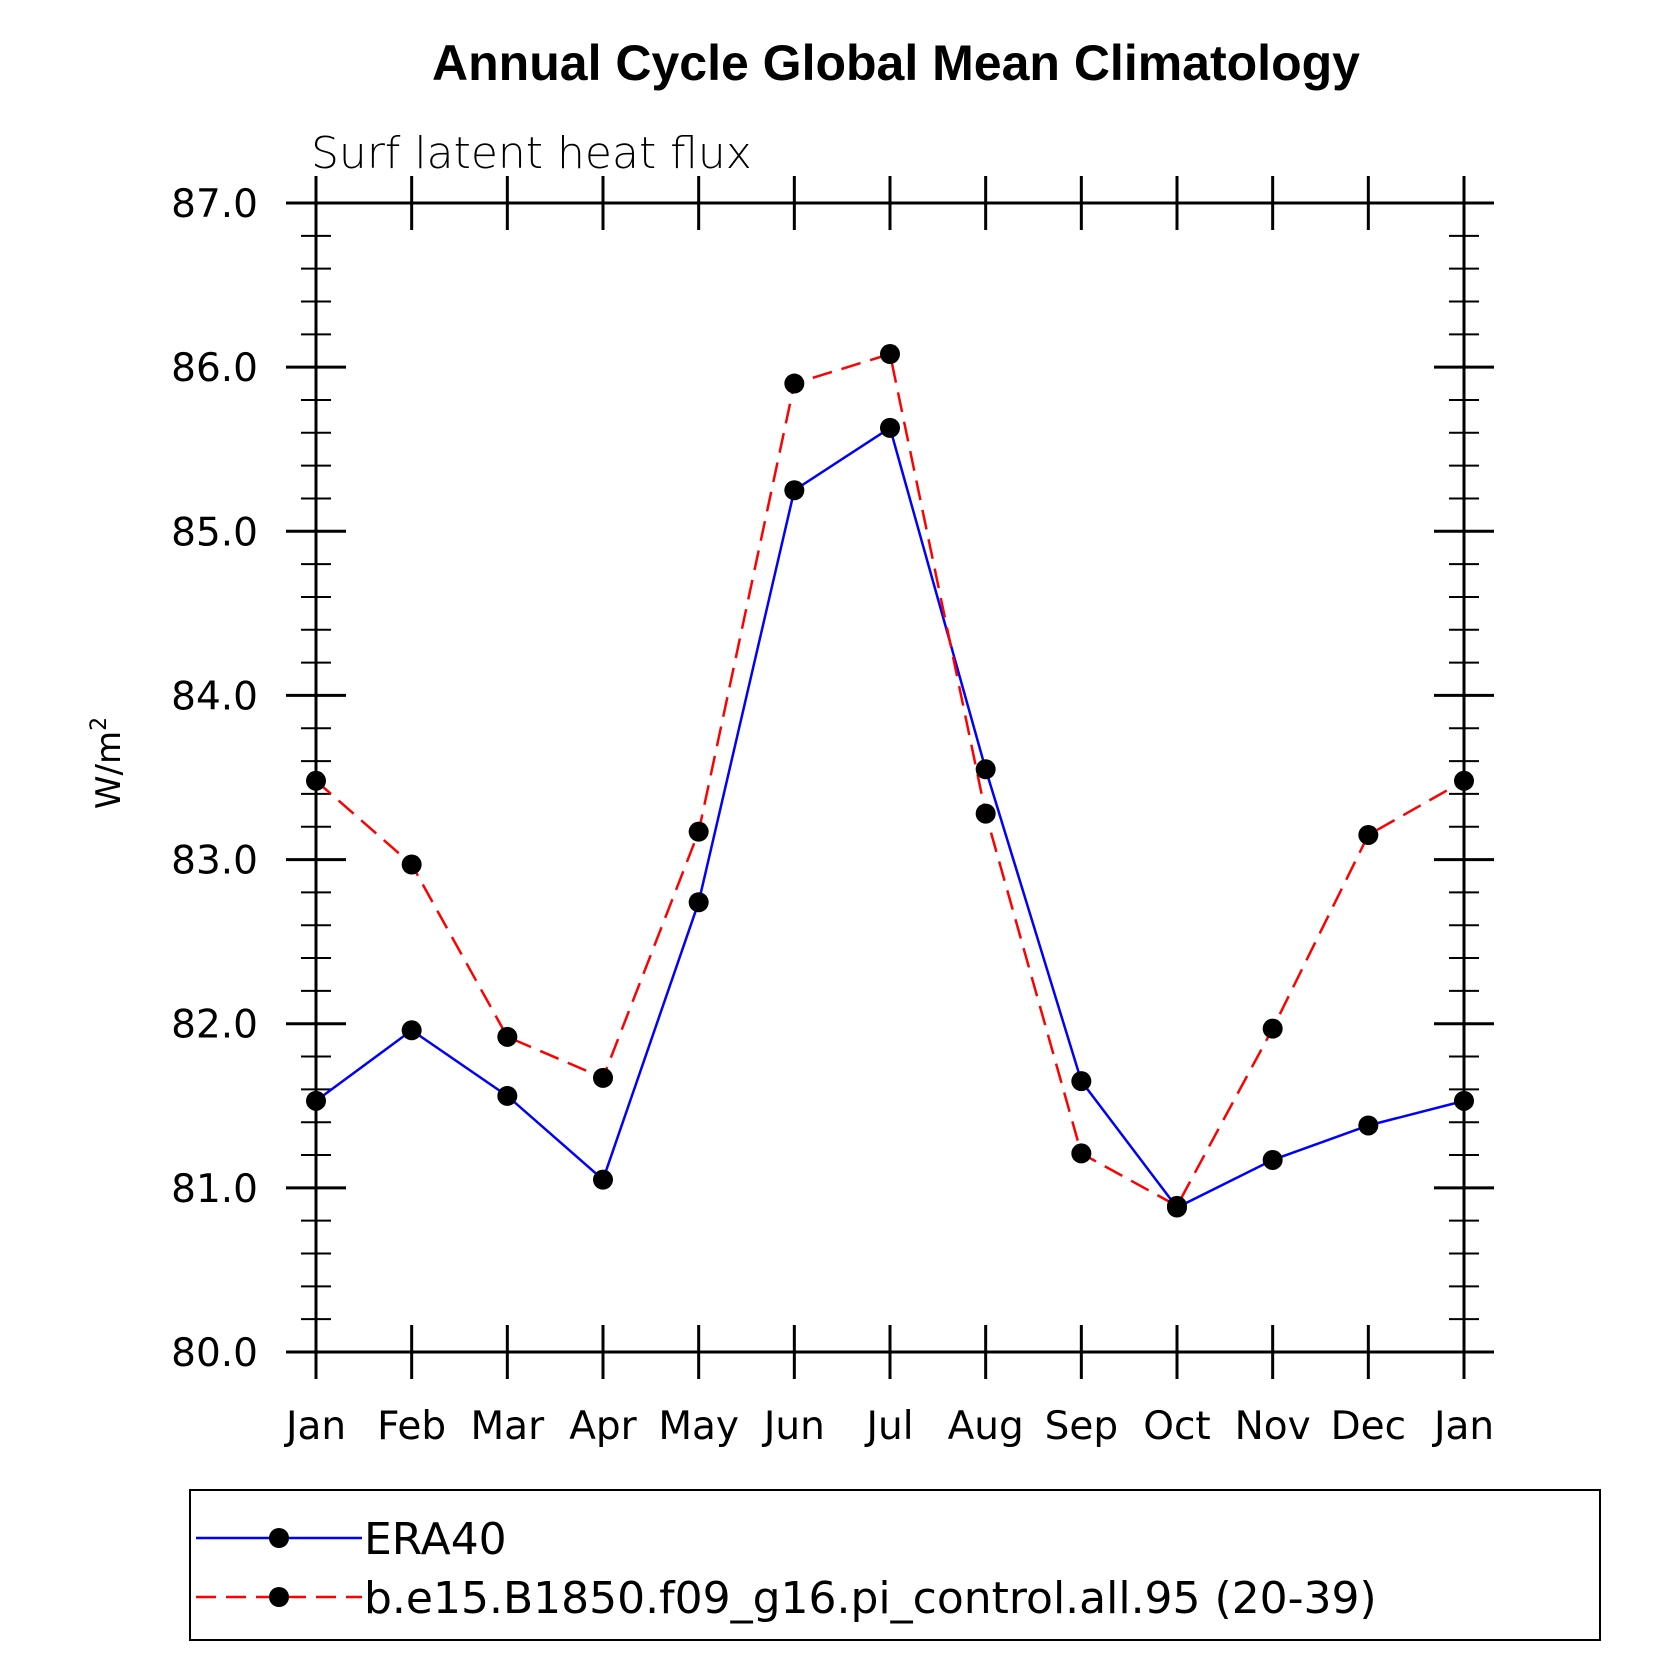 This screenshot has height=1674, width=1669. What do you see at coordinates (411, 1426) in the screenshot?
I see `x-tick-label: Feb` at bounding box center [411, 1426].